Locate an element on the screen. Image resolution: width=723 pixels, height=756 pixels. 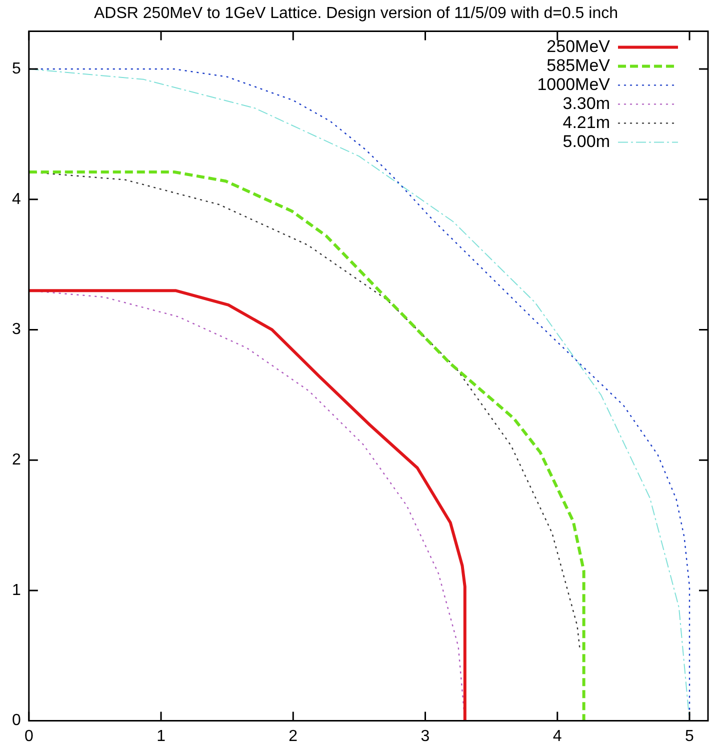
legend-label: 5.00m is located at coordinates (586, 141).